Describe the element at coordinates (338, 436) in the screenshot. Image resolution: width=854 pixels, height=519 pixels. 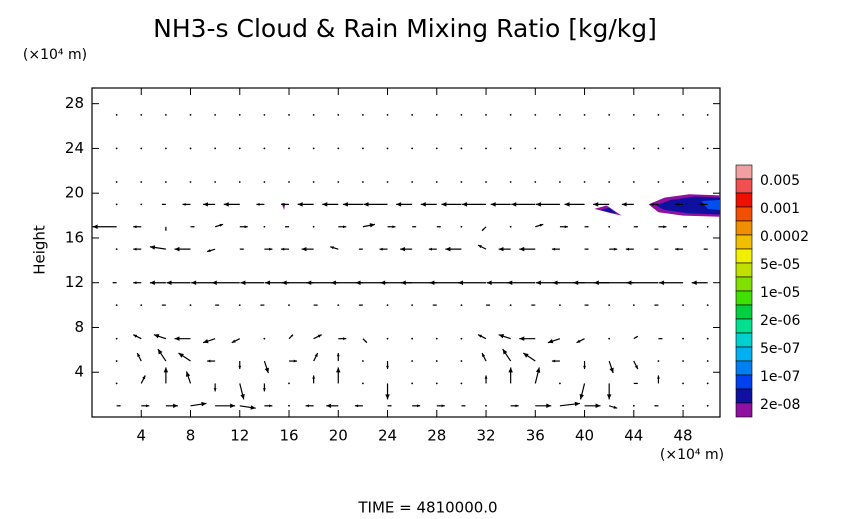
I see `x-tick-label: 20` at that location.